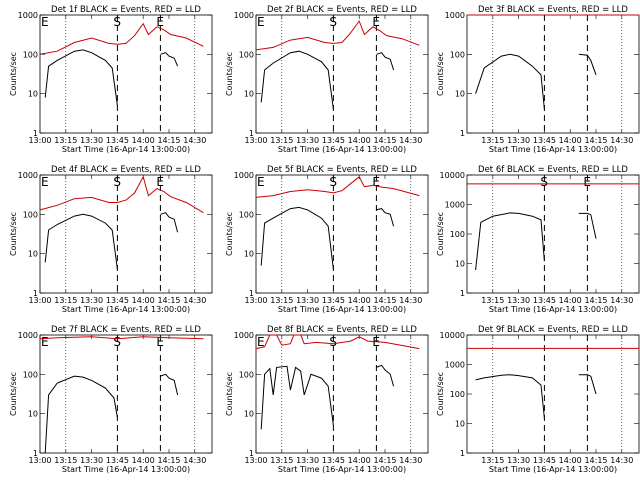  What do you see at coordinates (126, 10) in the screenshot?
I see `panel-title: Det 1f BLACK = Events, RED = LLD` at bounding box center [126, 10].